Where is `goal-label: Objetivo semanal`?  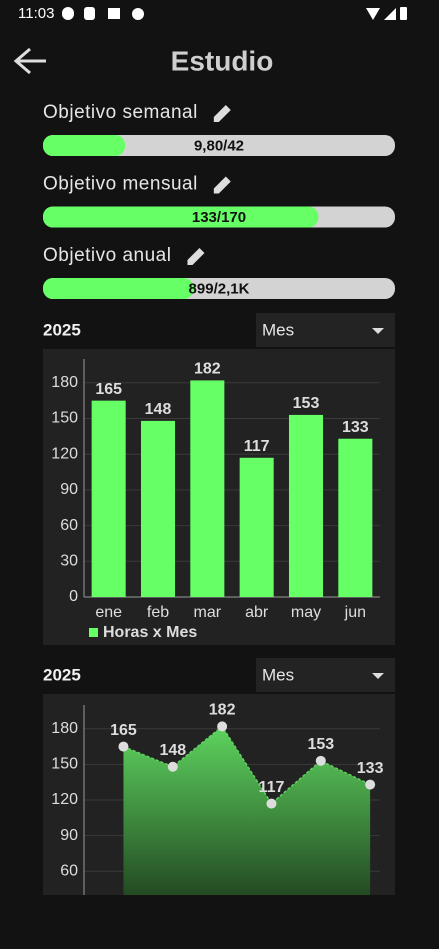 goal-label: Objetivo semanal is located at coordinates (120, 112).